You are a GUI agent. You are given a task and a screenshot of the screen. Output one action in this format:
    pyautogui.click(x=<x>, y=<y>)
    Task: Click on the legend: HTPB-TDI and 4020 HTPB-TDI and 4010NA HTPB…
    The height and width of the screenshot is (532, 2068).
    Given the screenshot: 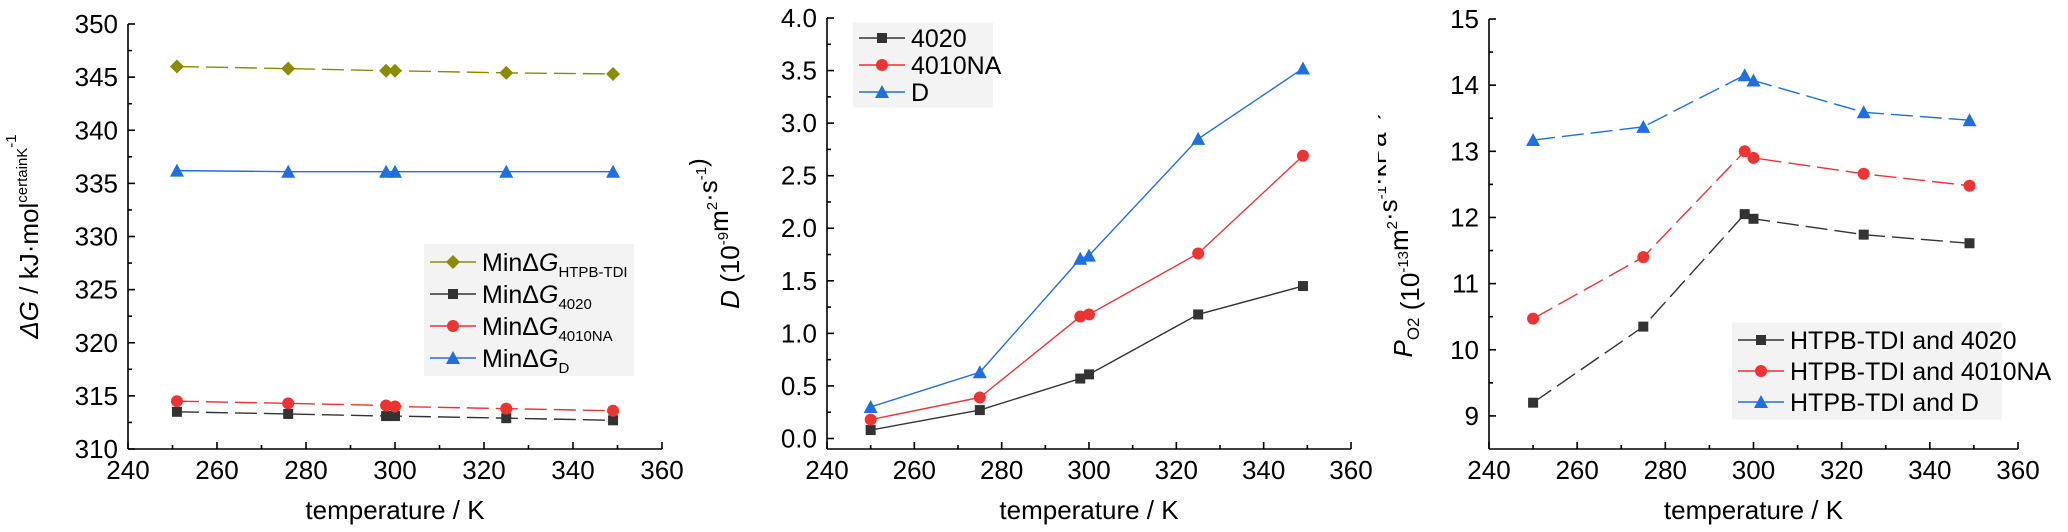 What is the action you would take?
    pyautogui.click(x=1892, y=371)
    